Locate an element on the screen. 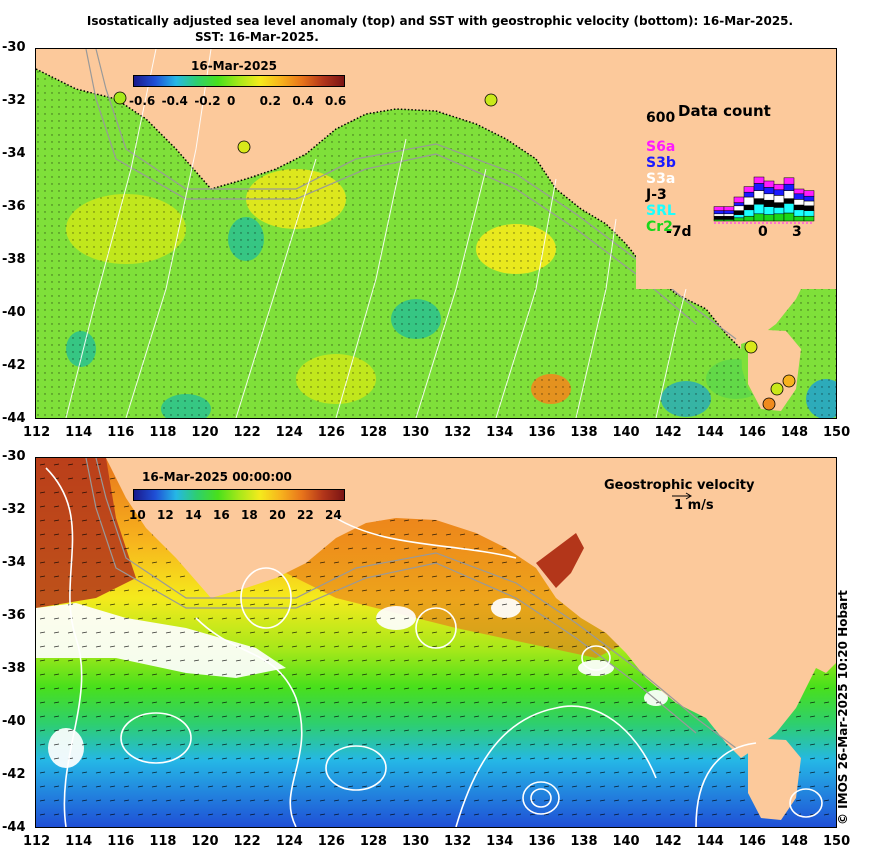  colorbar-tick-label: -0.2 is located at coordinates (207, 101).